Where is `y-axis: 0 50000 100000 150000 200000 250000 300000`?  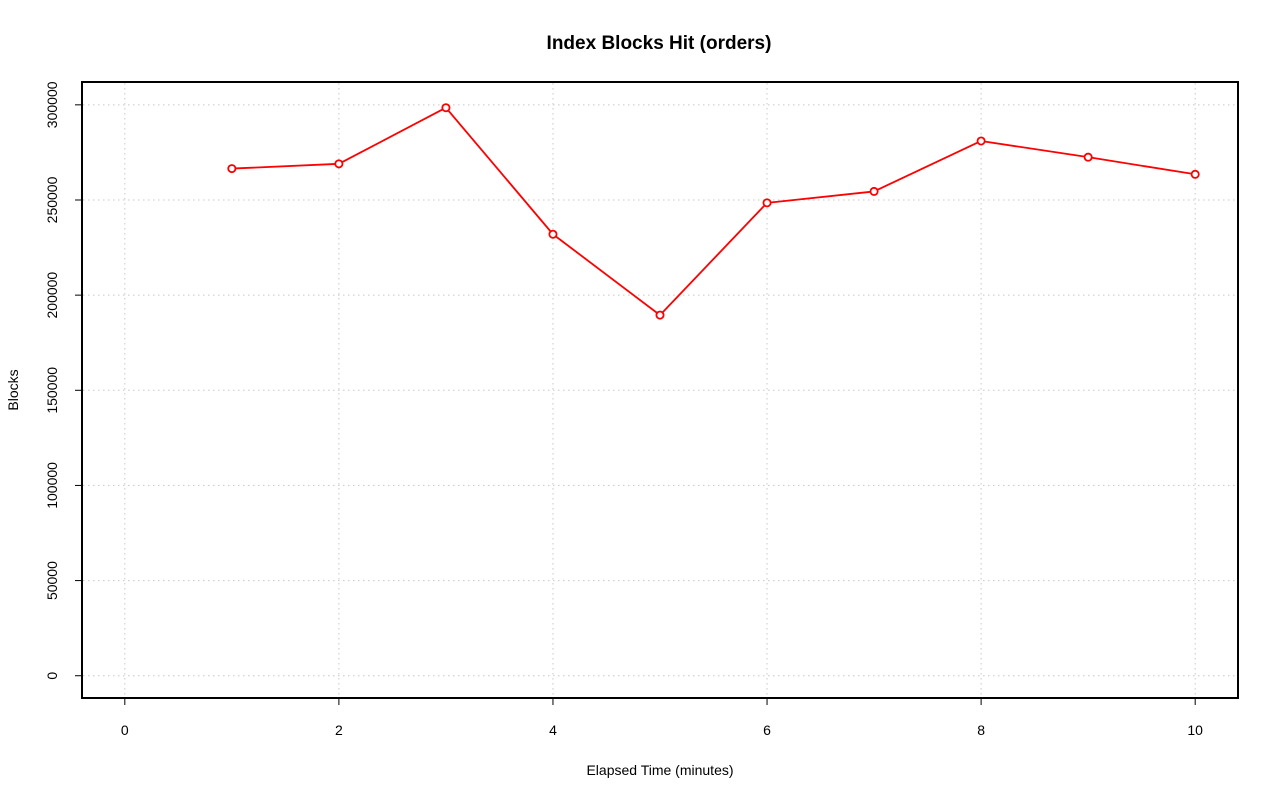
y-axis: 0 50000 100000 150000 200000 250000 300000 is located at coordinates (63, 380).